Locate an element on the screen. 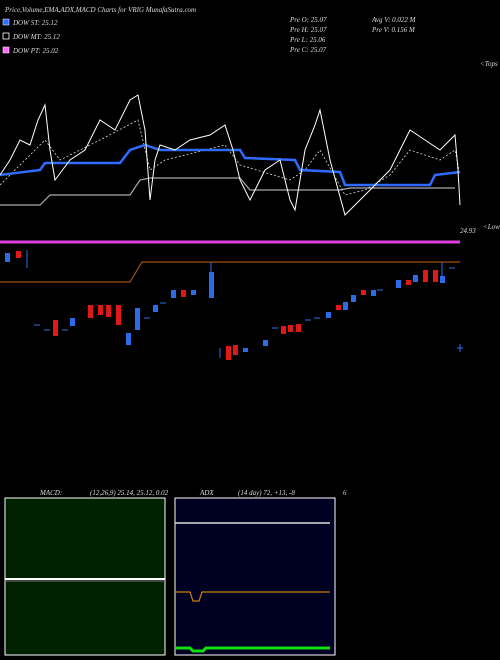  minus-di-line is located at coordinates (252, 596).